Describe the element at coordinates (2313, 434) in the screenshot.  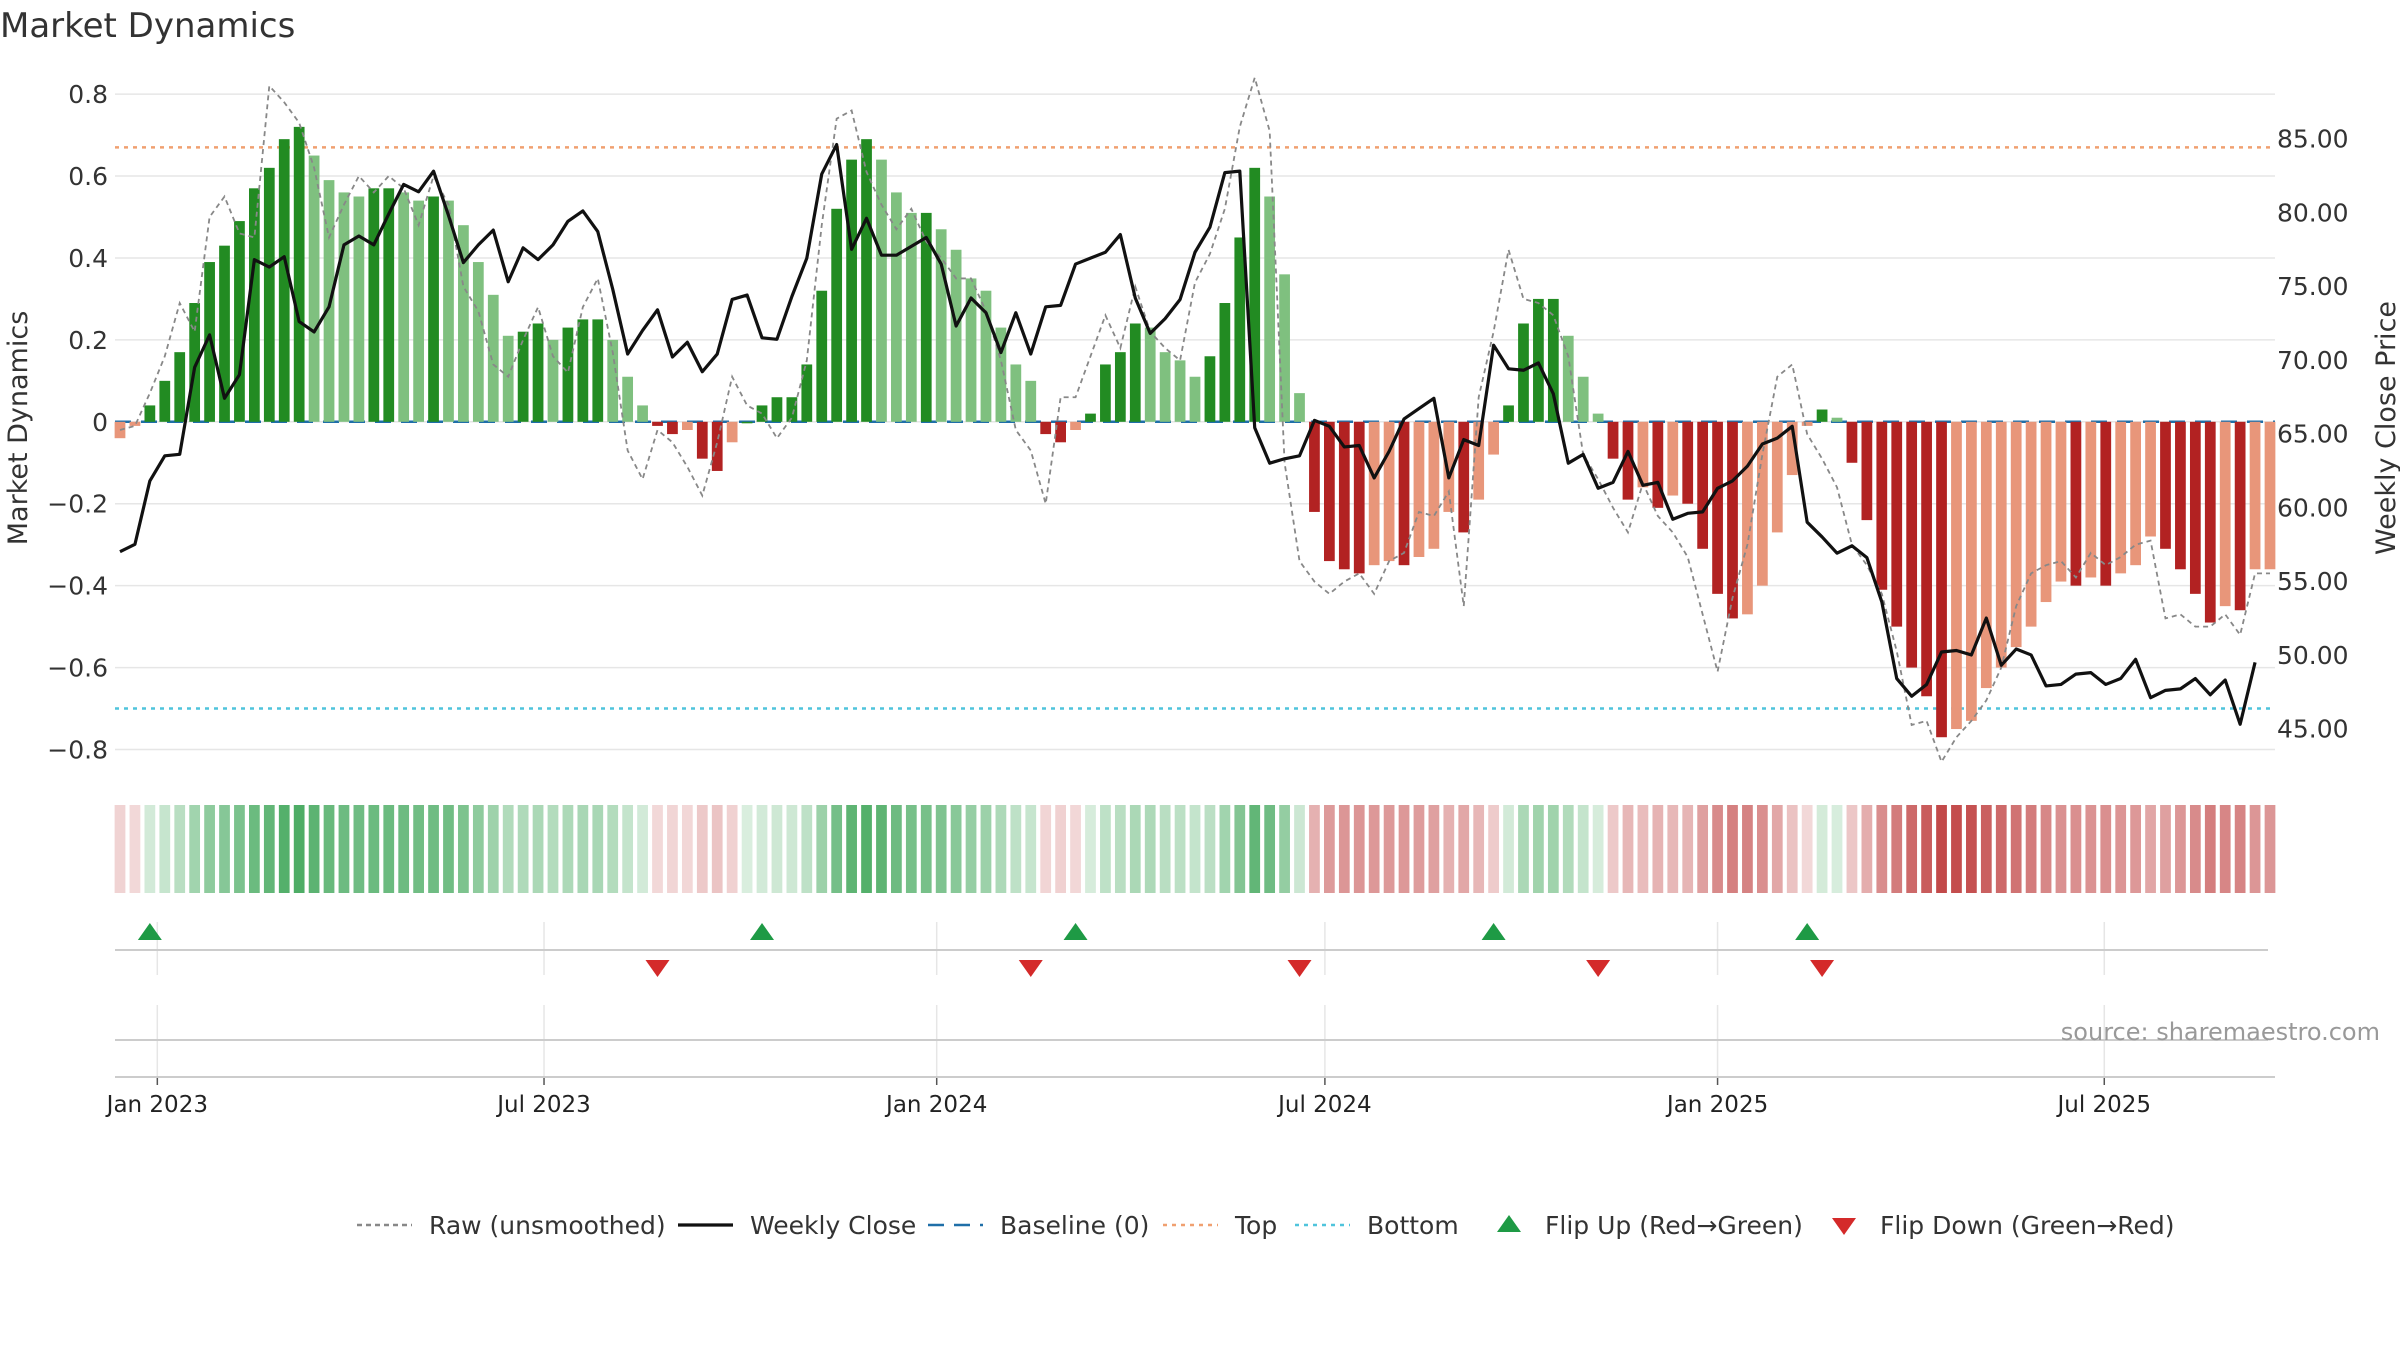
I see `y2-tick-label: 65.00` at that location.